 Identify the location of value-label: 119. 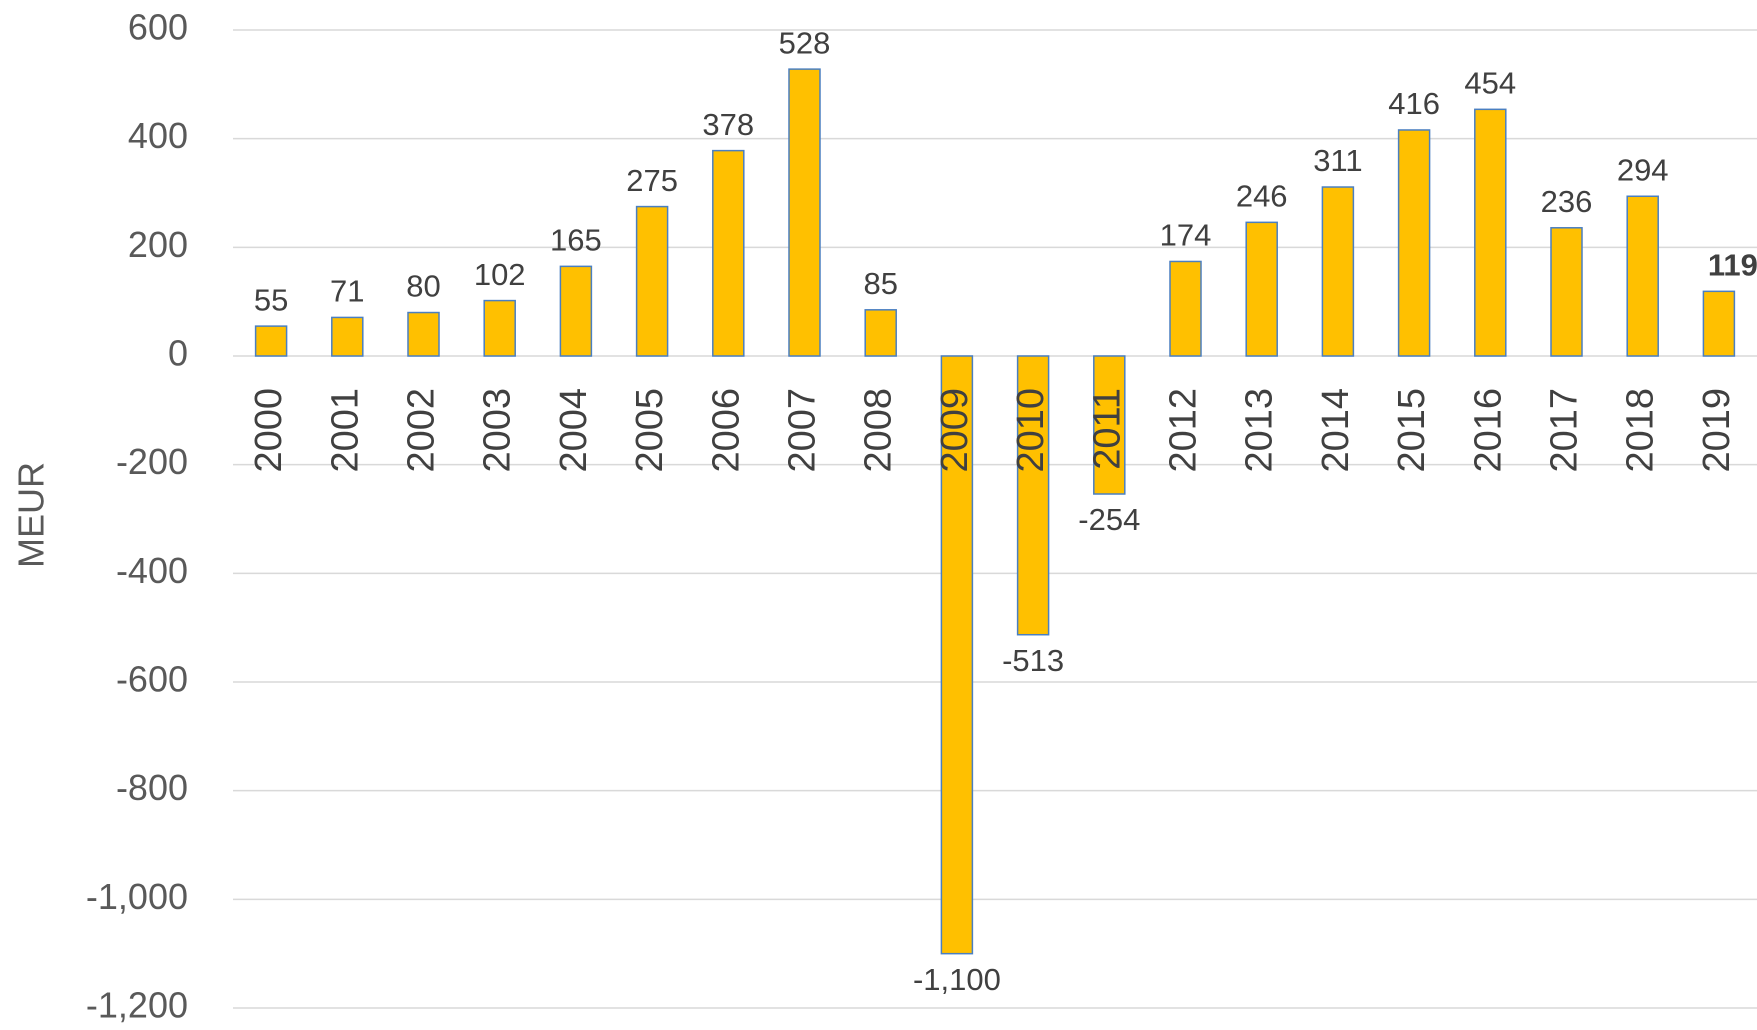
(1732, 265).